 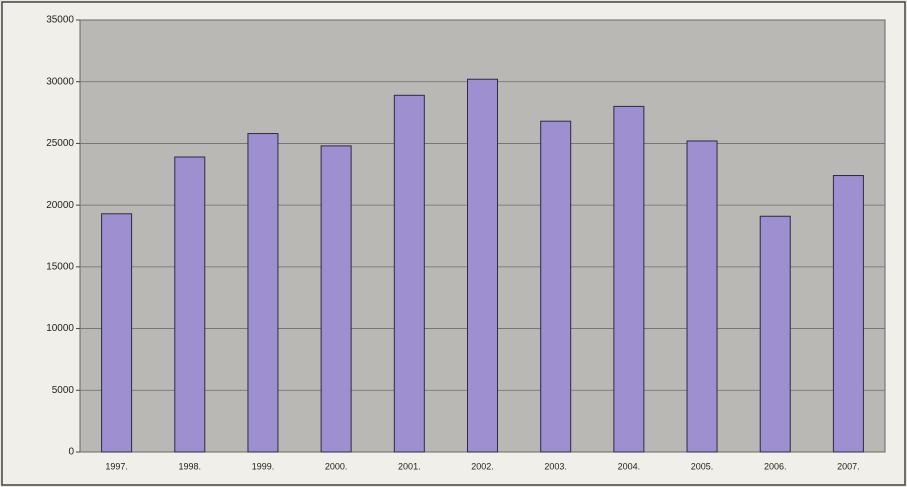 What do you see at coordinates (60, 143) in the screenshot?
I see `y-tick-label: 25000` at bounding box center [60, 143].